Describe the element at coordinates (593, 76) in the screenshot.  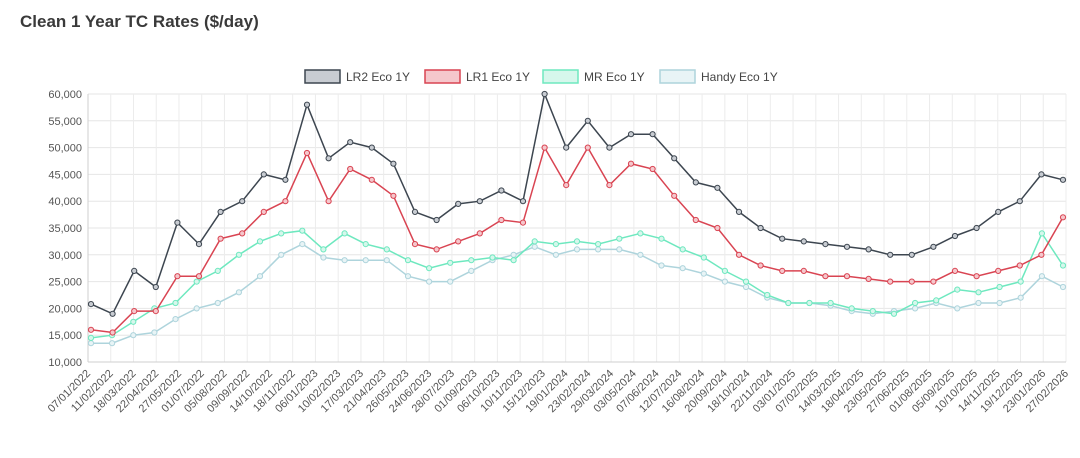
I see `legend-item-2: MR Eco 1Y` at that location.